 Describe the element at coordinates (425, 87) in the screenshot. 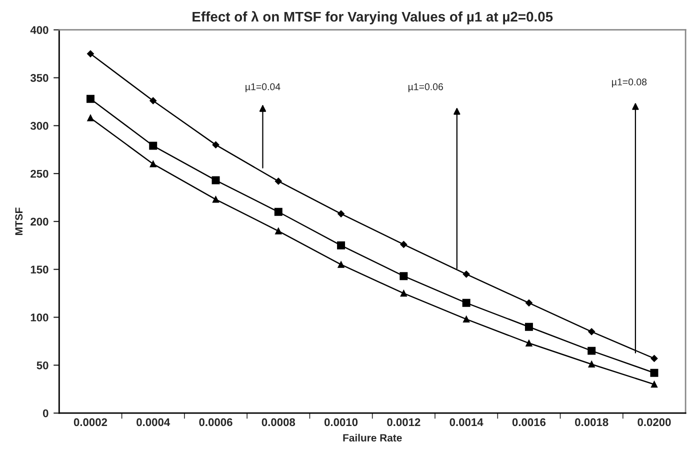

I see `annotation: µ1=0.06` at that location.